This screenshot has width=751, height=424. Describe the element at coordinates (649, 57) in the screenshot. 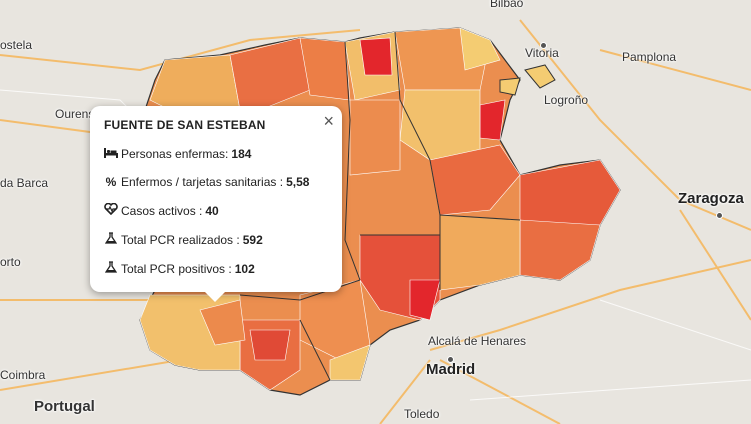

I see `city-label: Pamplona` at that location.